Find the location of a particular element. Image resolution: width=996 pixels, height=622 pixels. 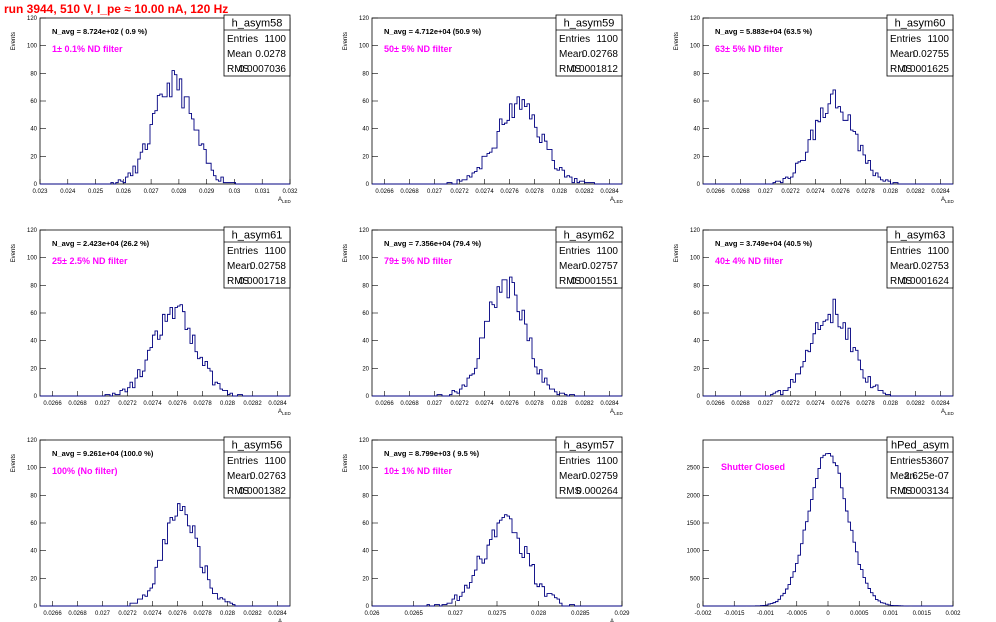

navg-text: N_avg = 8.799e+03 ( 9.5 %) is located at coordinates (432, 453).